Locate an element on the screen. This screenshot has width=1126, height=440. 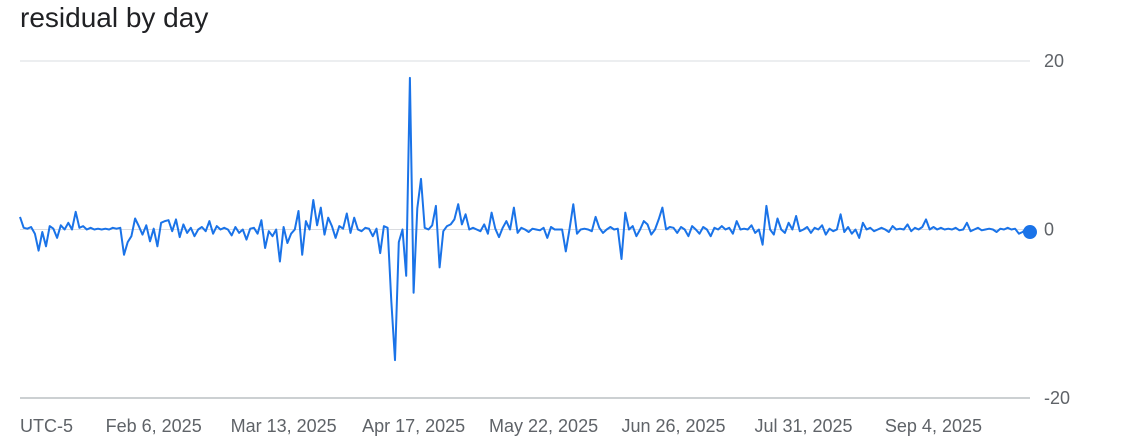
y-axis-tick-labels: 20 0 -20 is located at coordinates (1057, 229).